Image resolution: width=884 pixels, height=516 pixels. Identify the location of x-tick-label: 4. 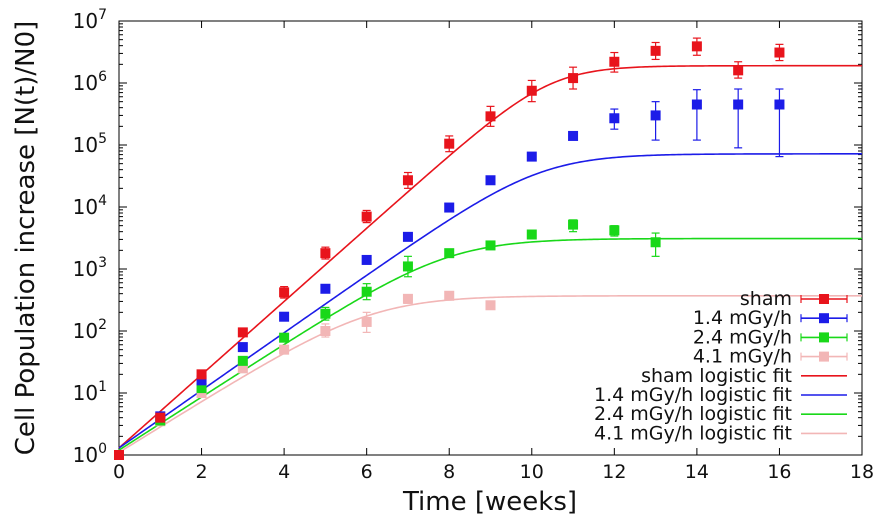
(284, 472).